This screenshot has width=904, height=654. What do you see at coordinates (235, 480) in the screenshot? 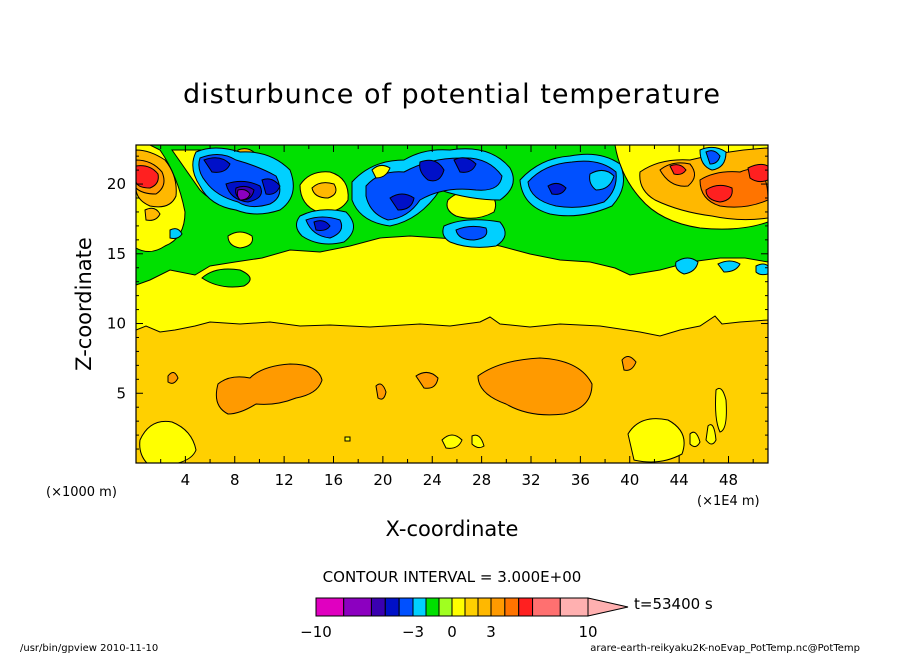
I see `x-tick-label: 8` at bounding box center [235, 480].